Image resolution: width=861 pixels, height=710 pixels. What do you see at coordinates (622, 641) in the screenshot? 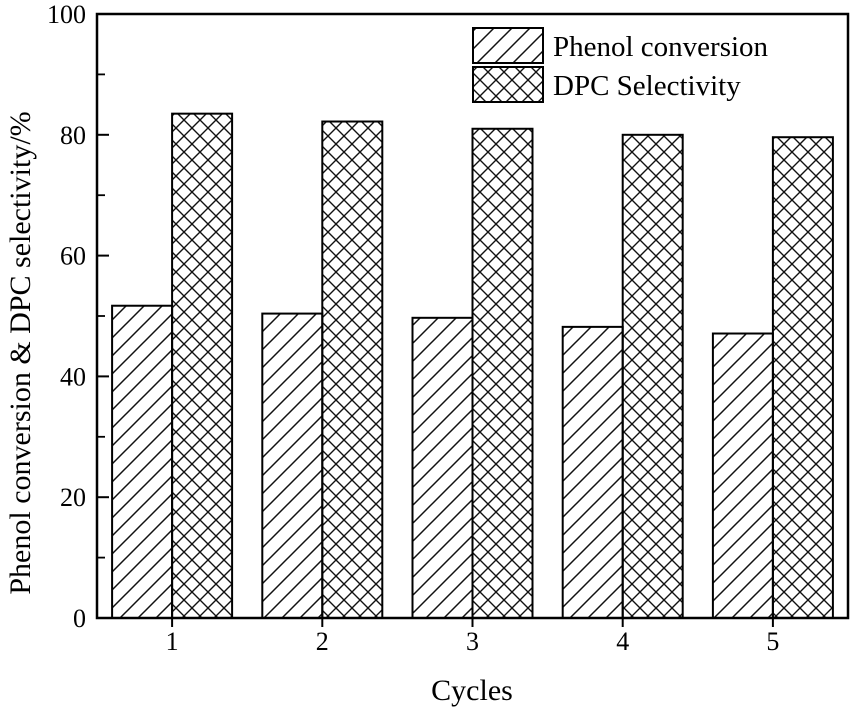
I see `x-tick-label: 4` at bounding box center [622, 641].